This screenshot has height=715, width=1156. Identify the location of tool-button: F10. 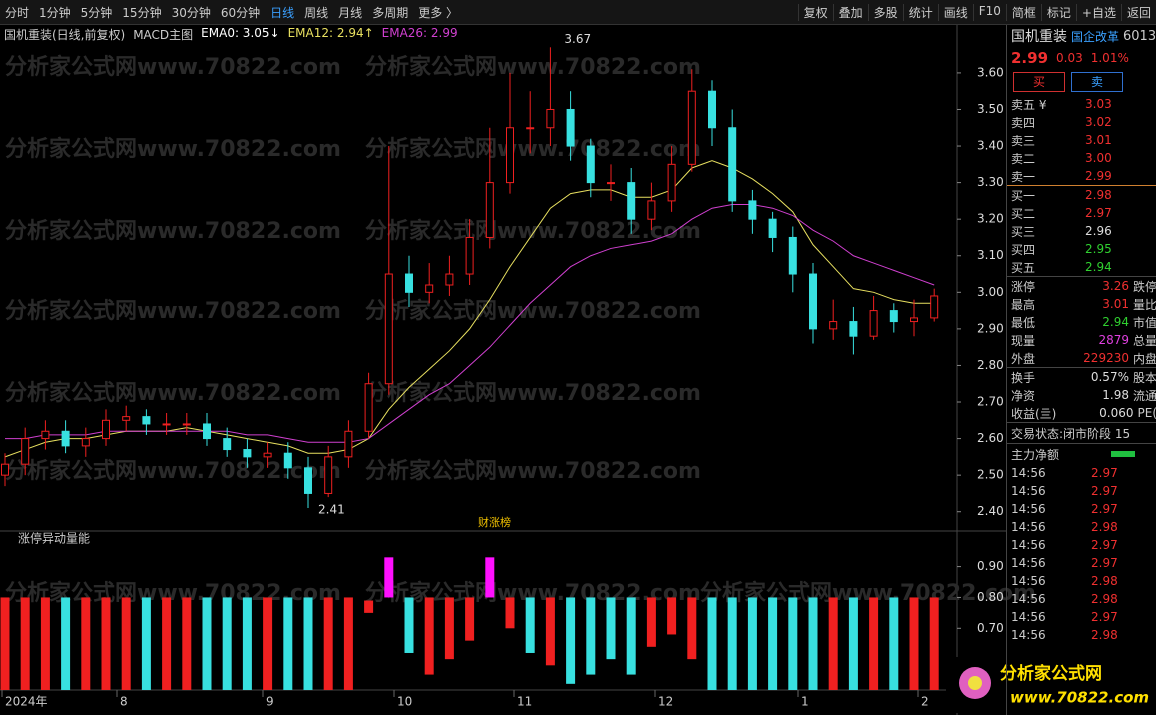
(989, 12).